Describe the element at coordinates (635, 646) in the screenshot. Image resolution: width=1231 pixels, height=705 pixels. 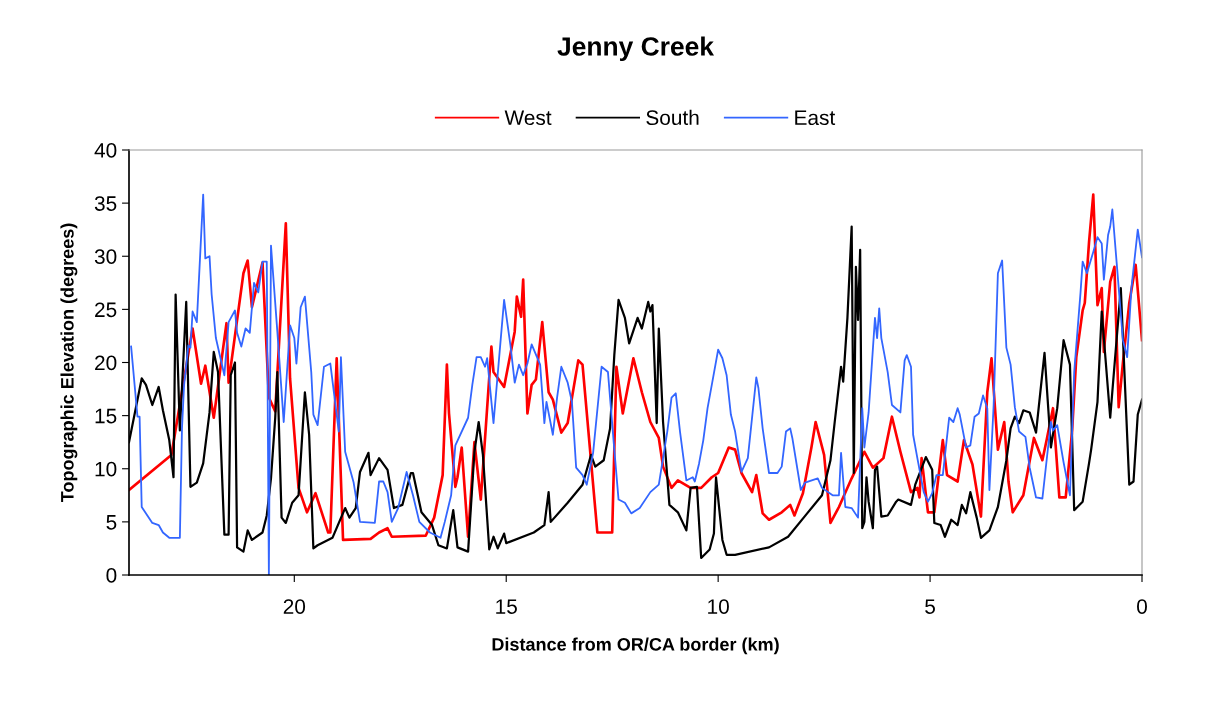
I see `x-axis-title: Distance from OR/CA border (km)` at that location.